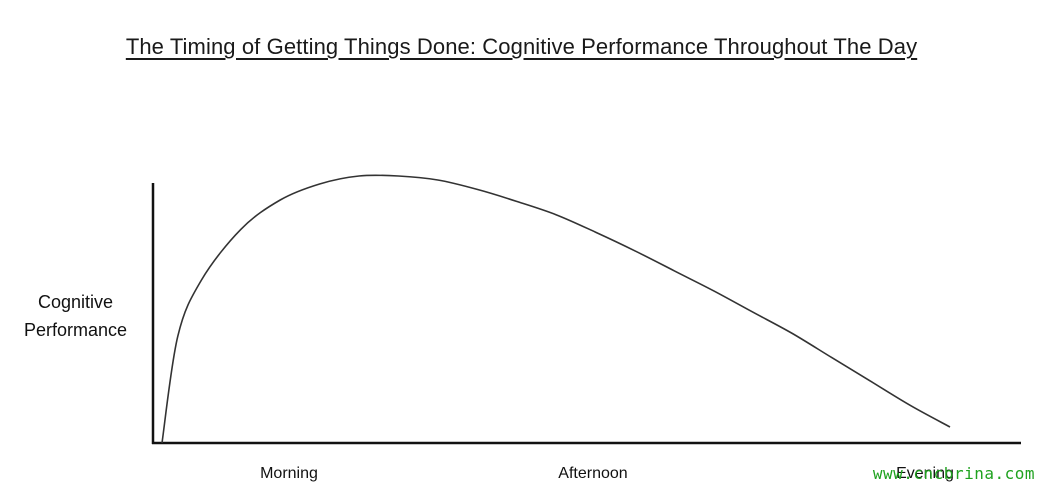 Image resolution: width=1043 pixels, height=495 pixels. Describe the element at coordinates (289, 473) in the screenshot. I see `x-tick-label-morning: Morning` at that location.